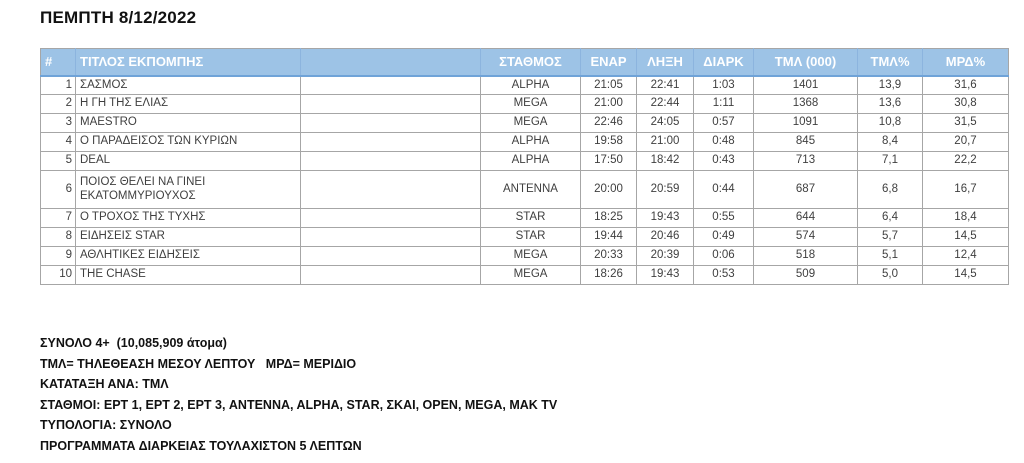  Describe the element at coordinates (58, 62) in the screenshot. I see `header-rank: #` at that location.